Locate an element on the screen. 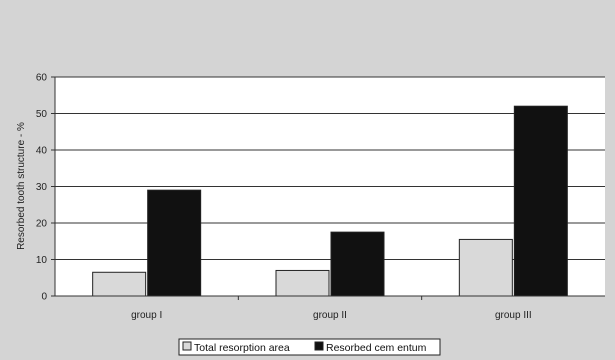  legend-label-total-resorption: Total resorption area is located at coordinates (242, 348).